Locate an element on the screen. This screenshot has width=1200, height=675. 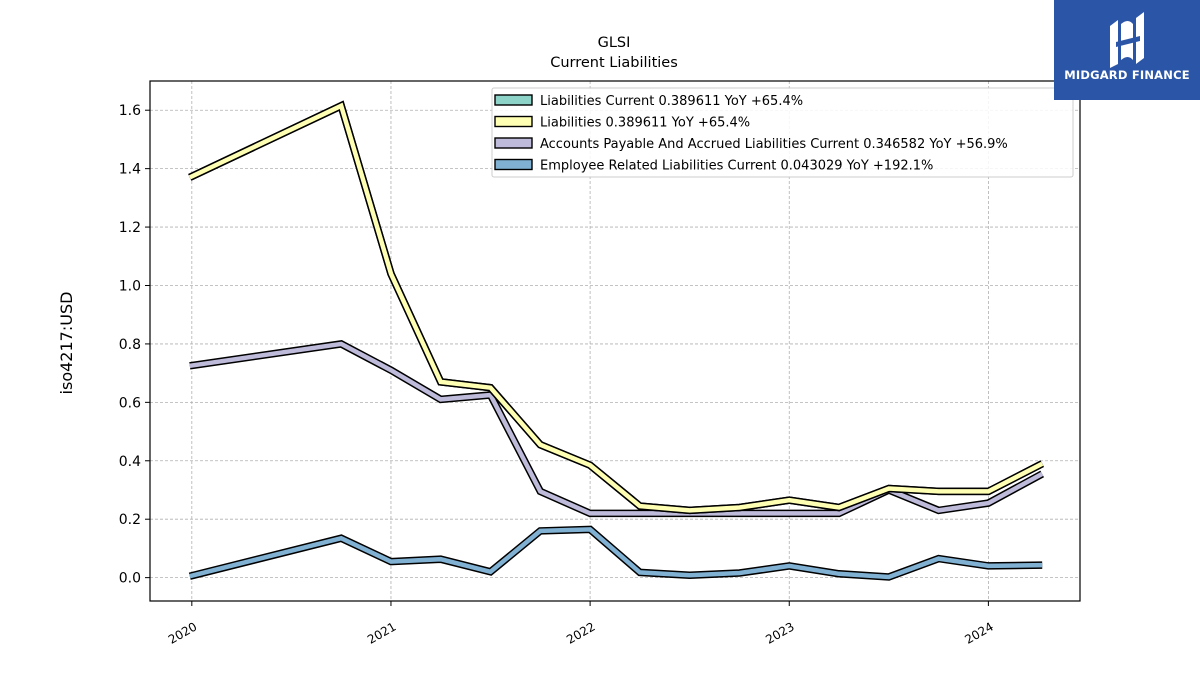
x-tick-label: 2023 is located at coordinates (779, 632).